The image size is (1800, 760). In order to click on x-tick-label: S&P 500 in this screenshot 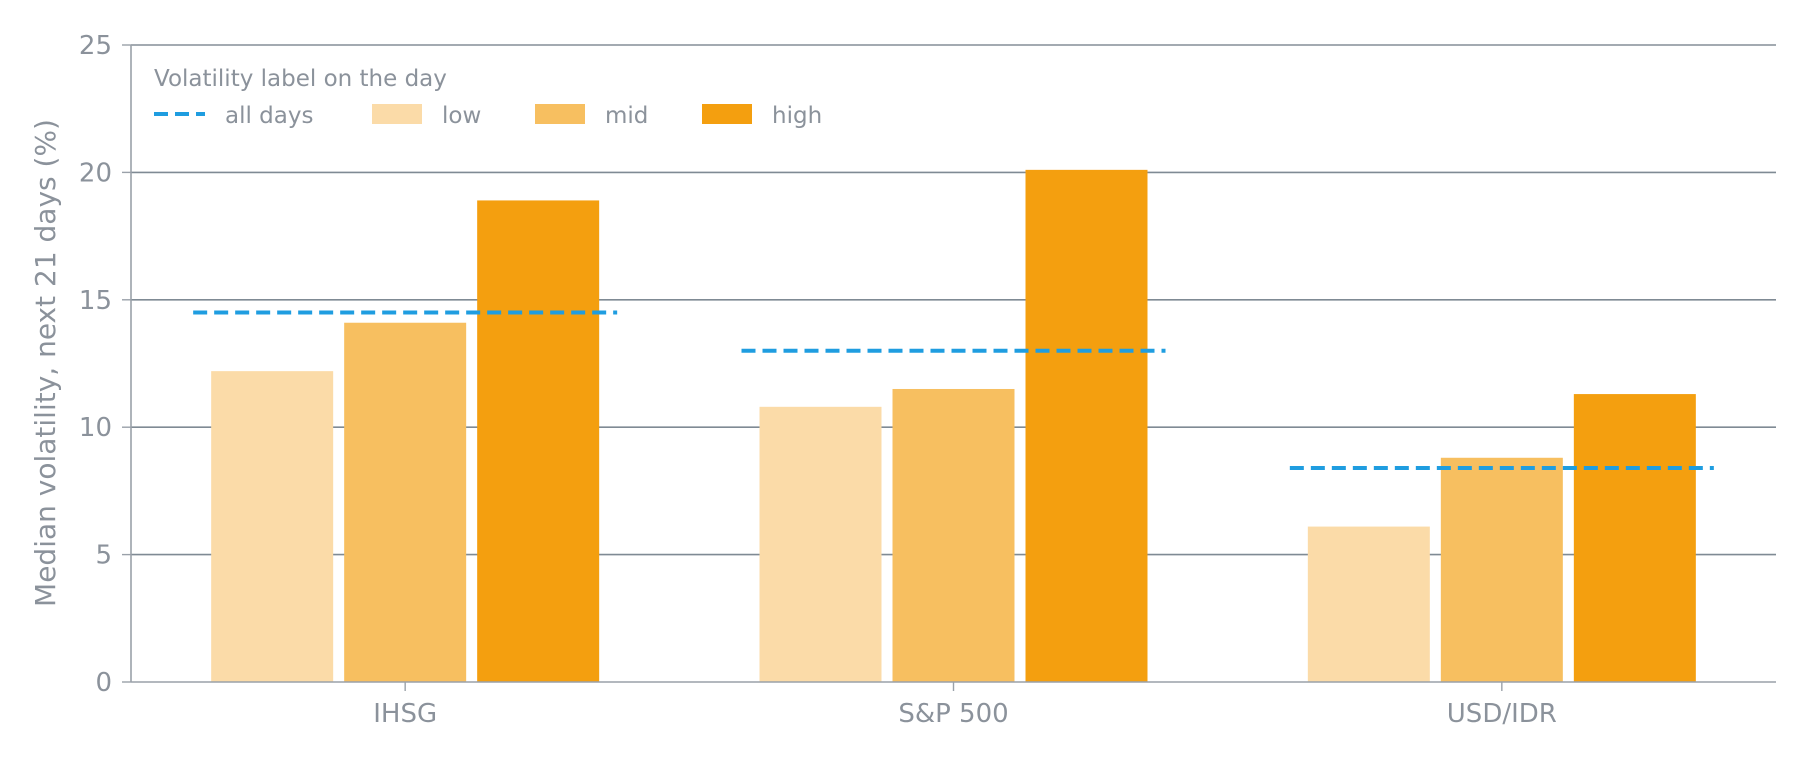, I will do `click(953, 714)`.